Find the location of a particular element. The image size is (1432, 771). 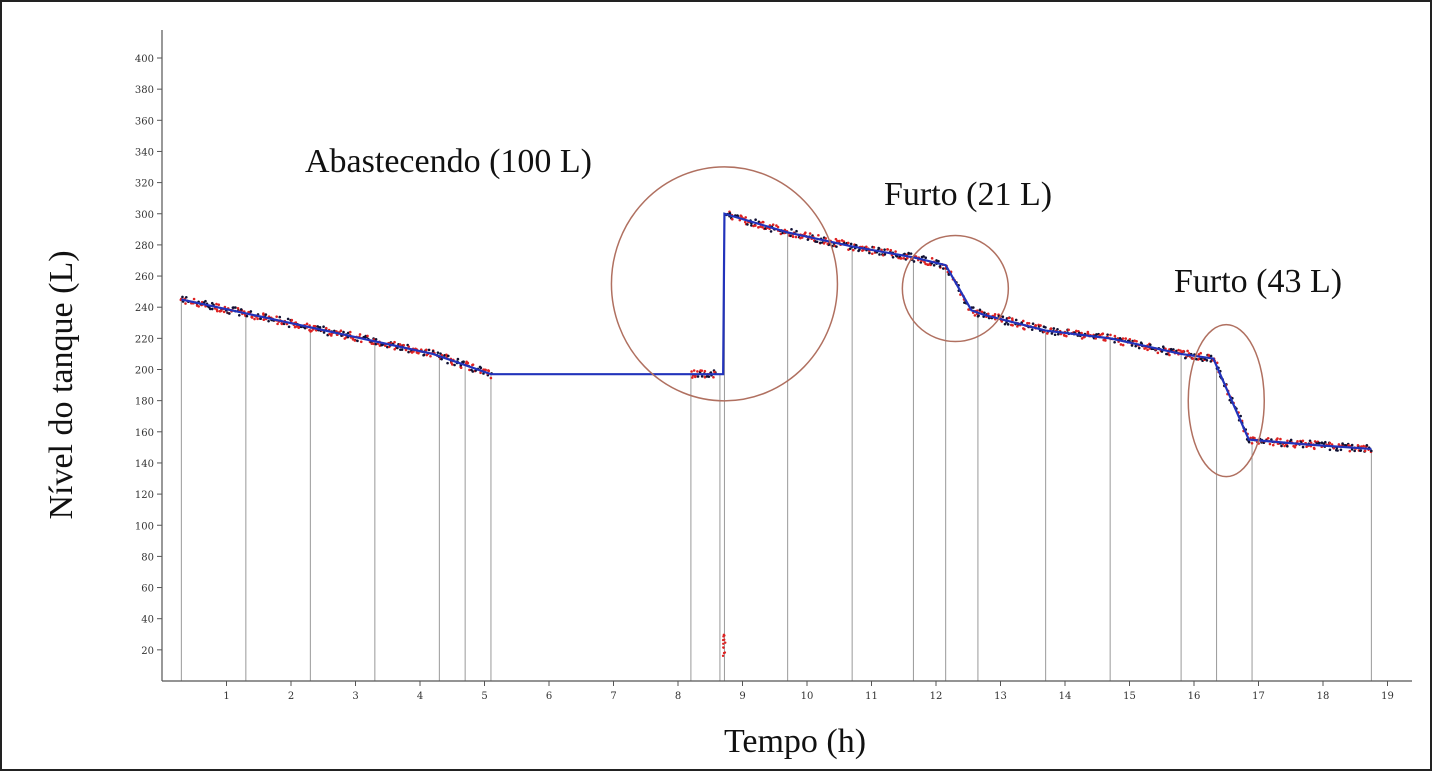

x-tick-label: 8 is located at coordinates (678, 696).